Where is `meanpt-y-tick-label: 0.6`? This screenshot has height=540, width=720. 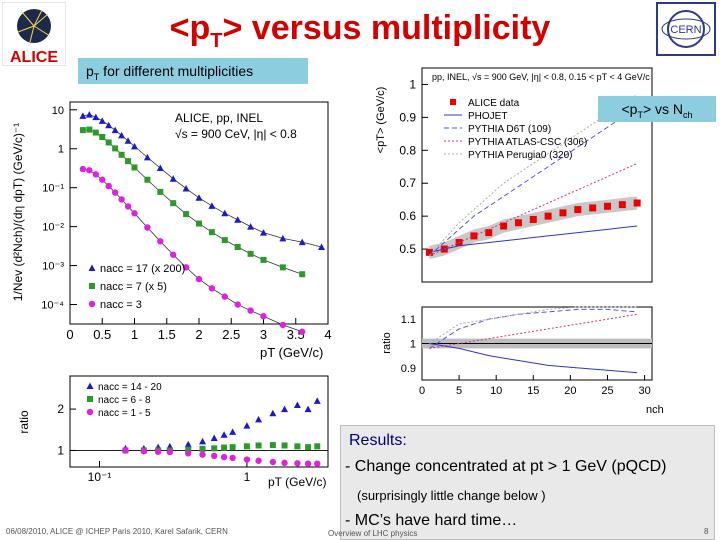
meanpt-y-tick-label: 0.6 is located at coordinates (407, 216).